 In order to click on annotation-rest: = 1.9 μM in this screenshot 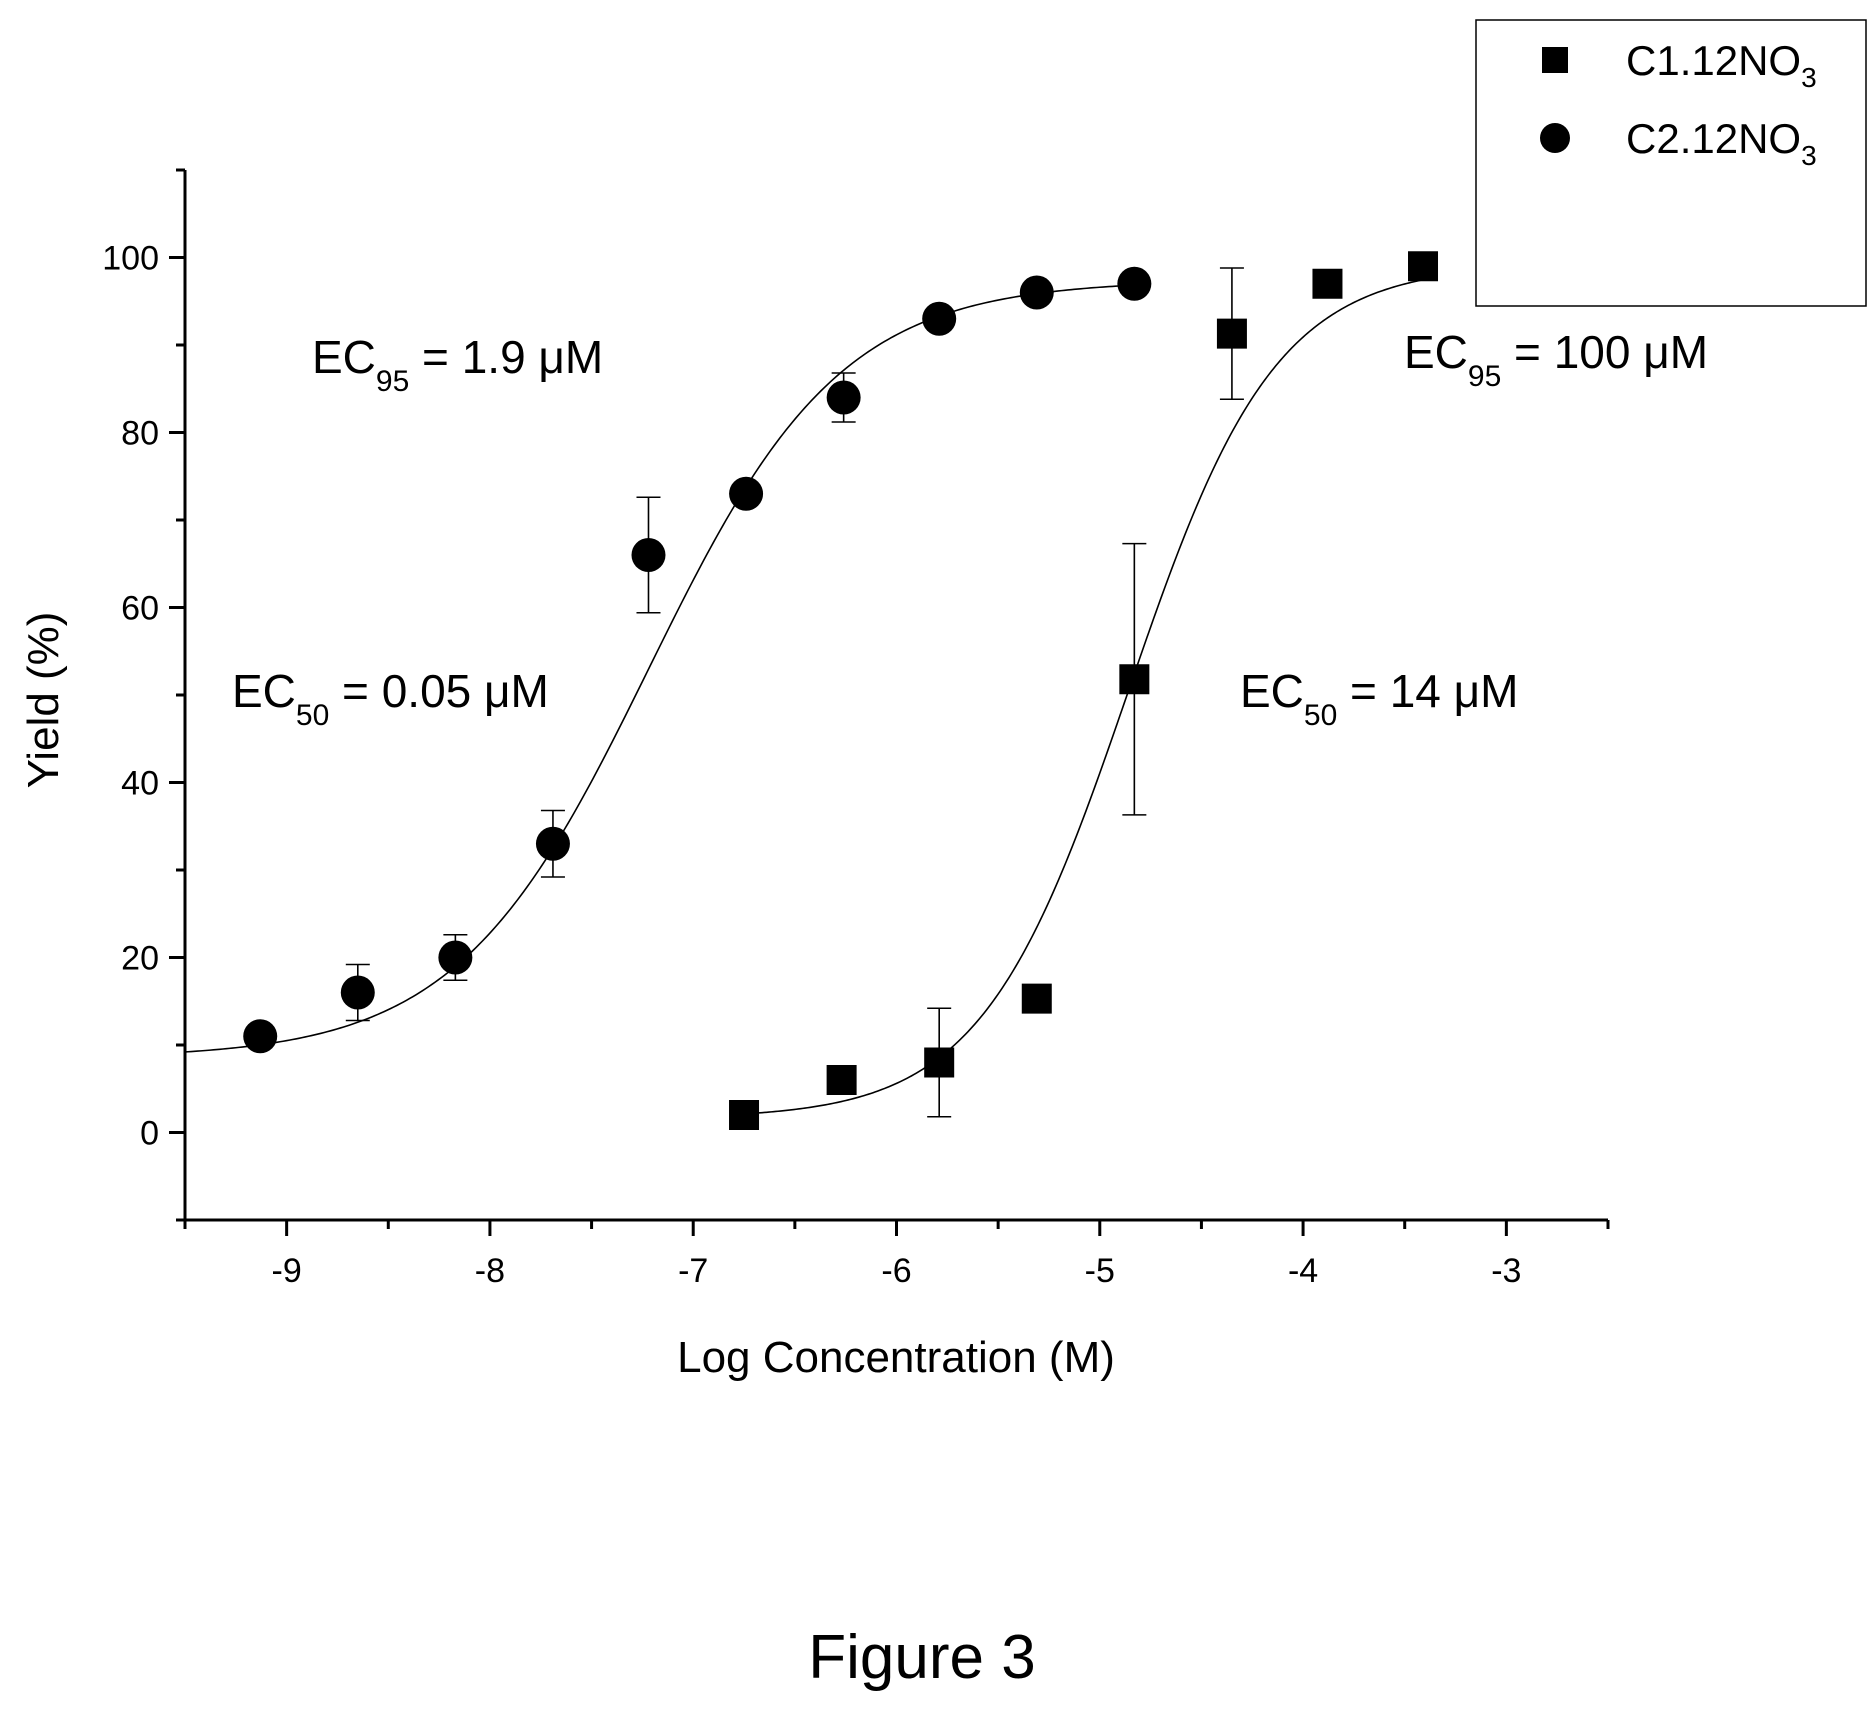, I will do `click(506, 357)`.